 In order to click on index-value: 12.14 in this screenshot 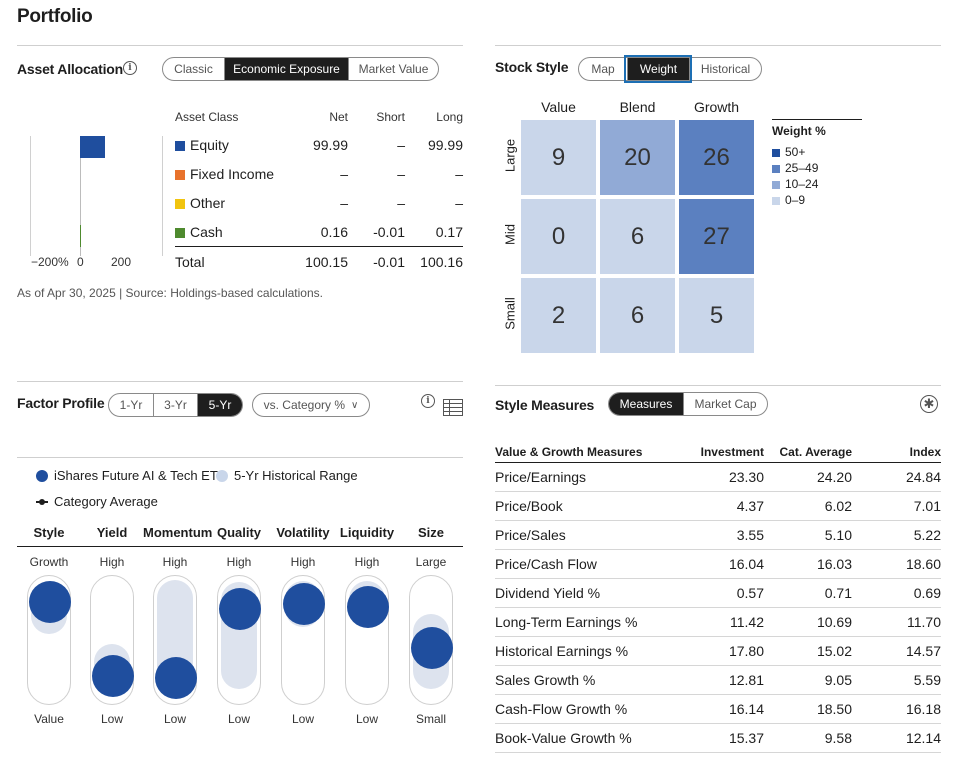, I will do `click(923, 738)`.